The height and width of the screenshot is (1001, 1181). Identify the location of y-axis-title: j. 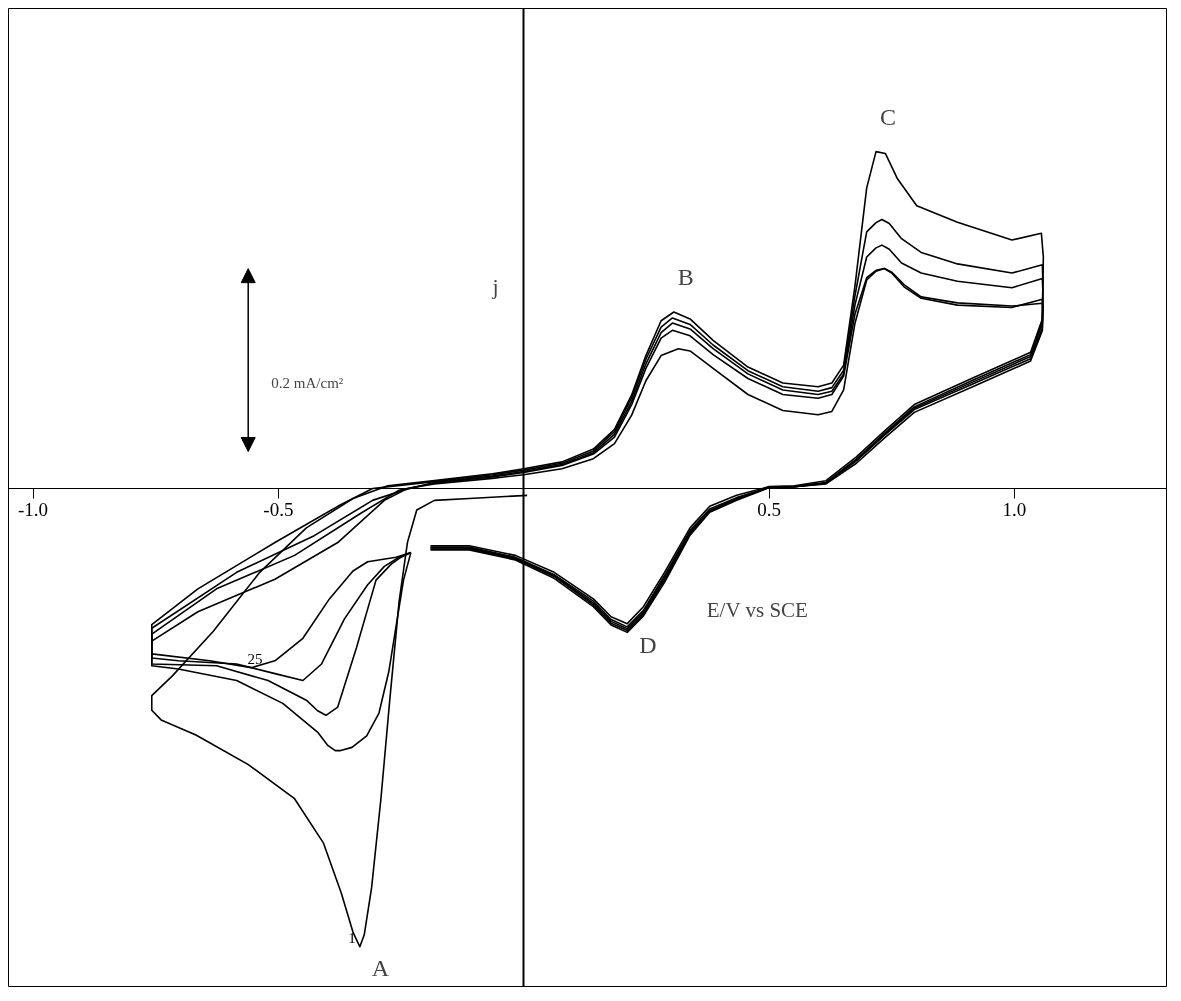
(495, 286).